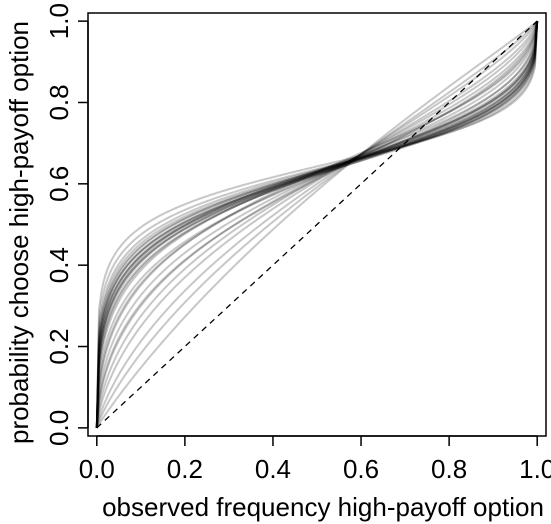 This screenshot has width=551, height=524. Describe the element at coordinates (449, 469) in the screenshot. I see `x-tick-label: 0.8` at that location.